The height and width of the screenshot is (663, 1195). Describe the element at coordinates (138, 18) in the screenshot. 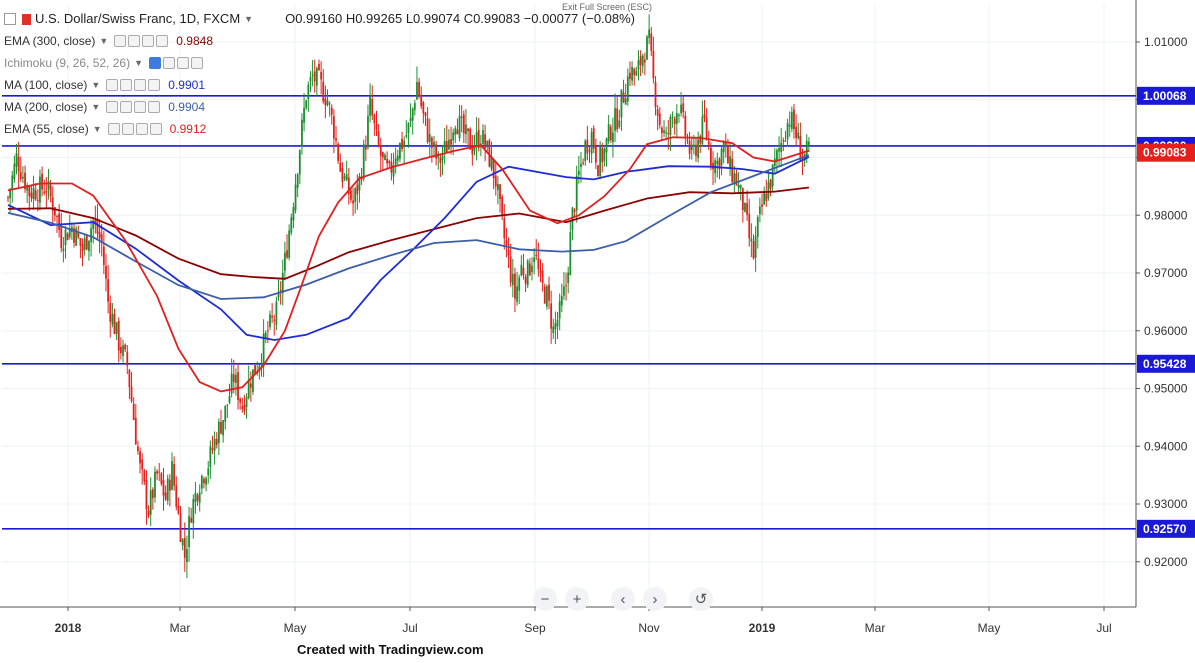

I see `symbol-title: U.S. Dollar/Swiss Franc, 1D, FXCM` at that location.